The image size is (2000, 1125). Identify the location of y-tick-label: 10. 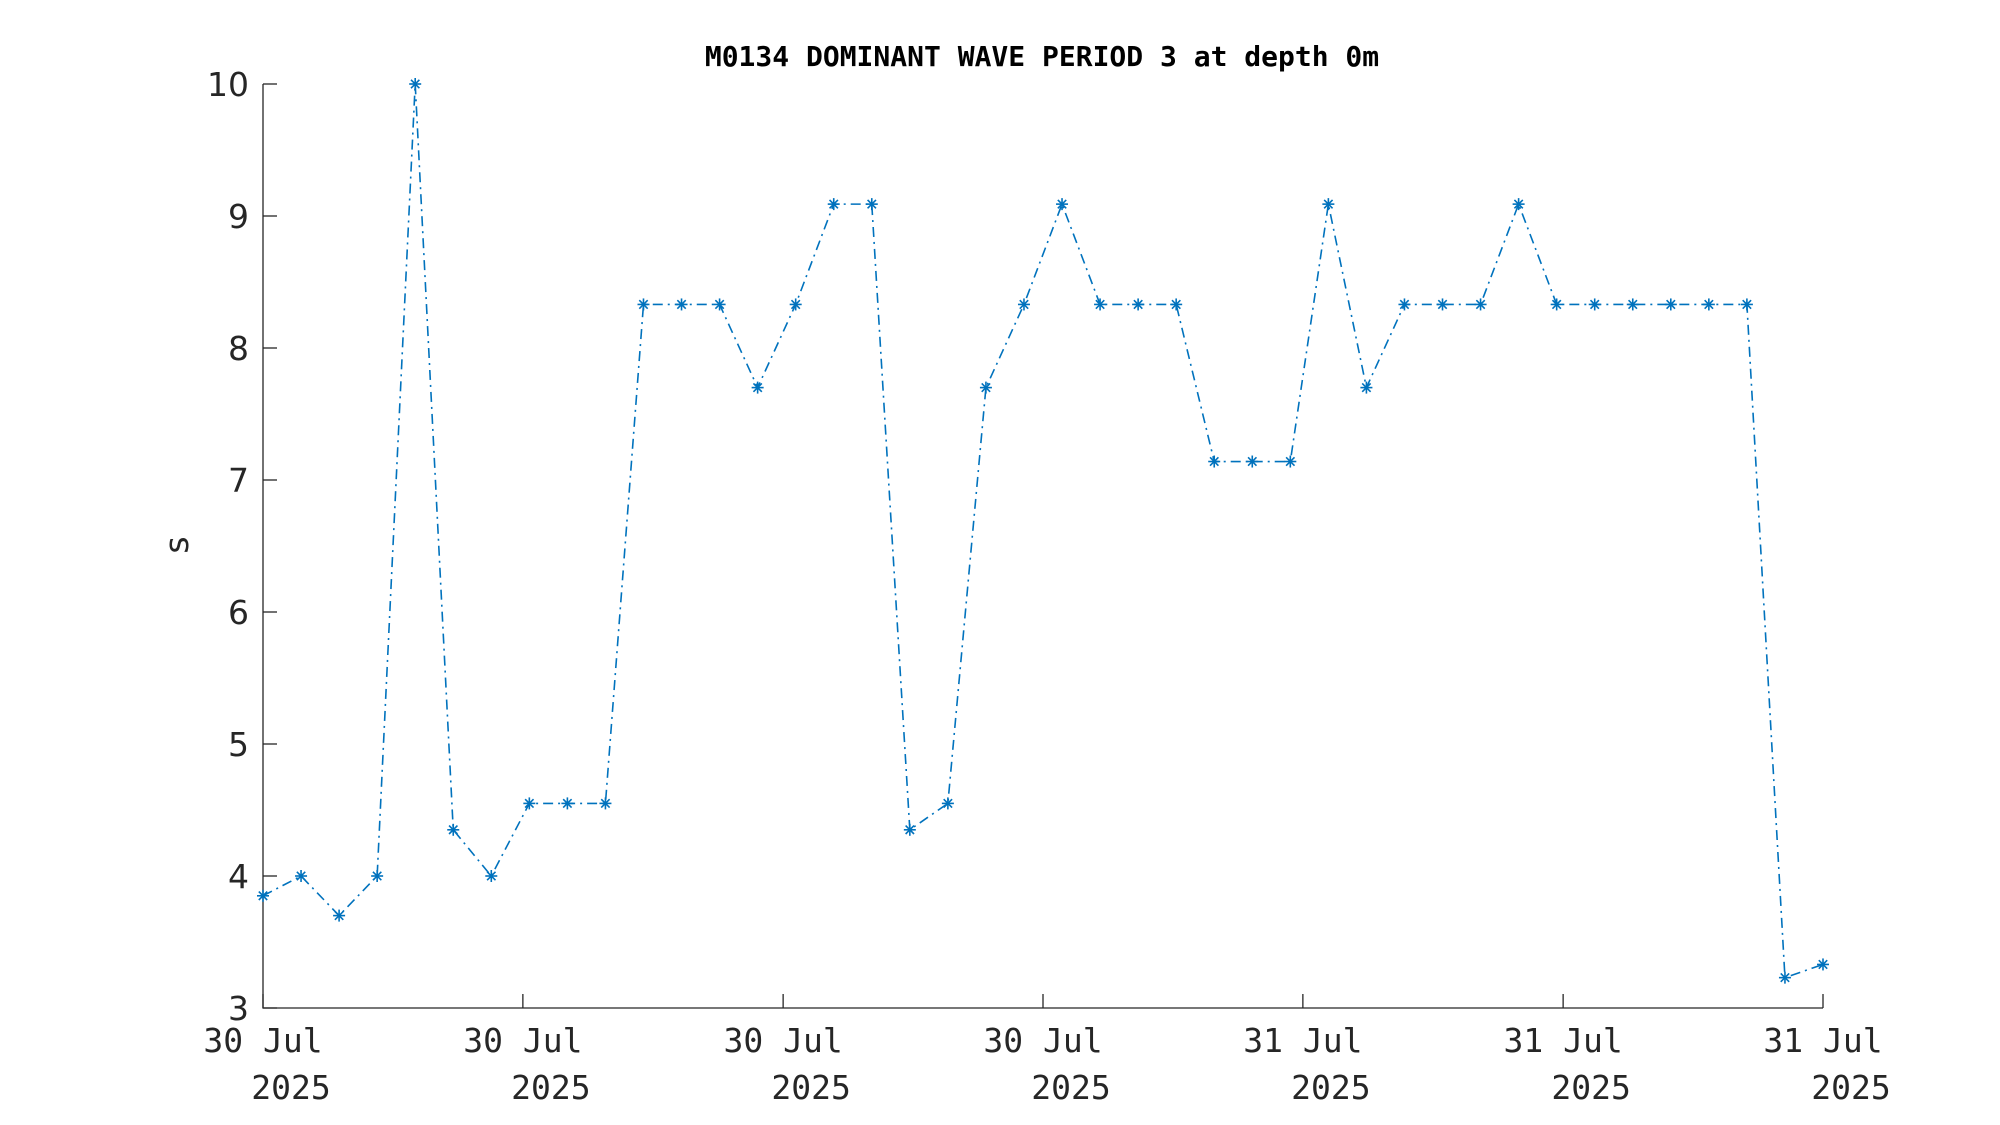
(228, 84).